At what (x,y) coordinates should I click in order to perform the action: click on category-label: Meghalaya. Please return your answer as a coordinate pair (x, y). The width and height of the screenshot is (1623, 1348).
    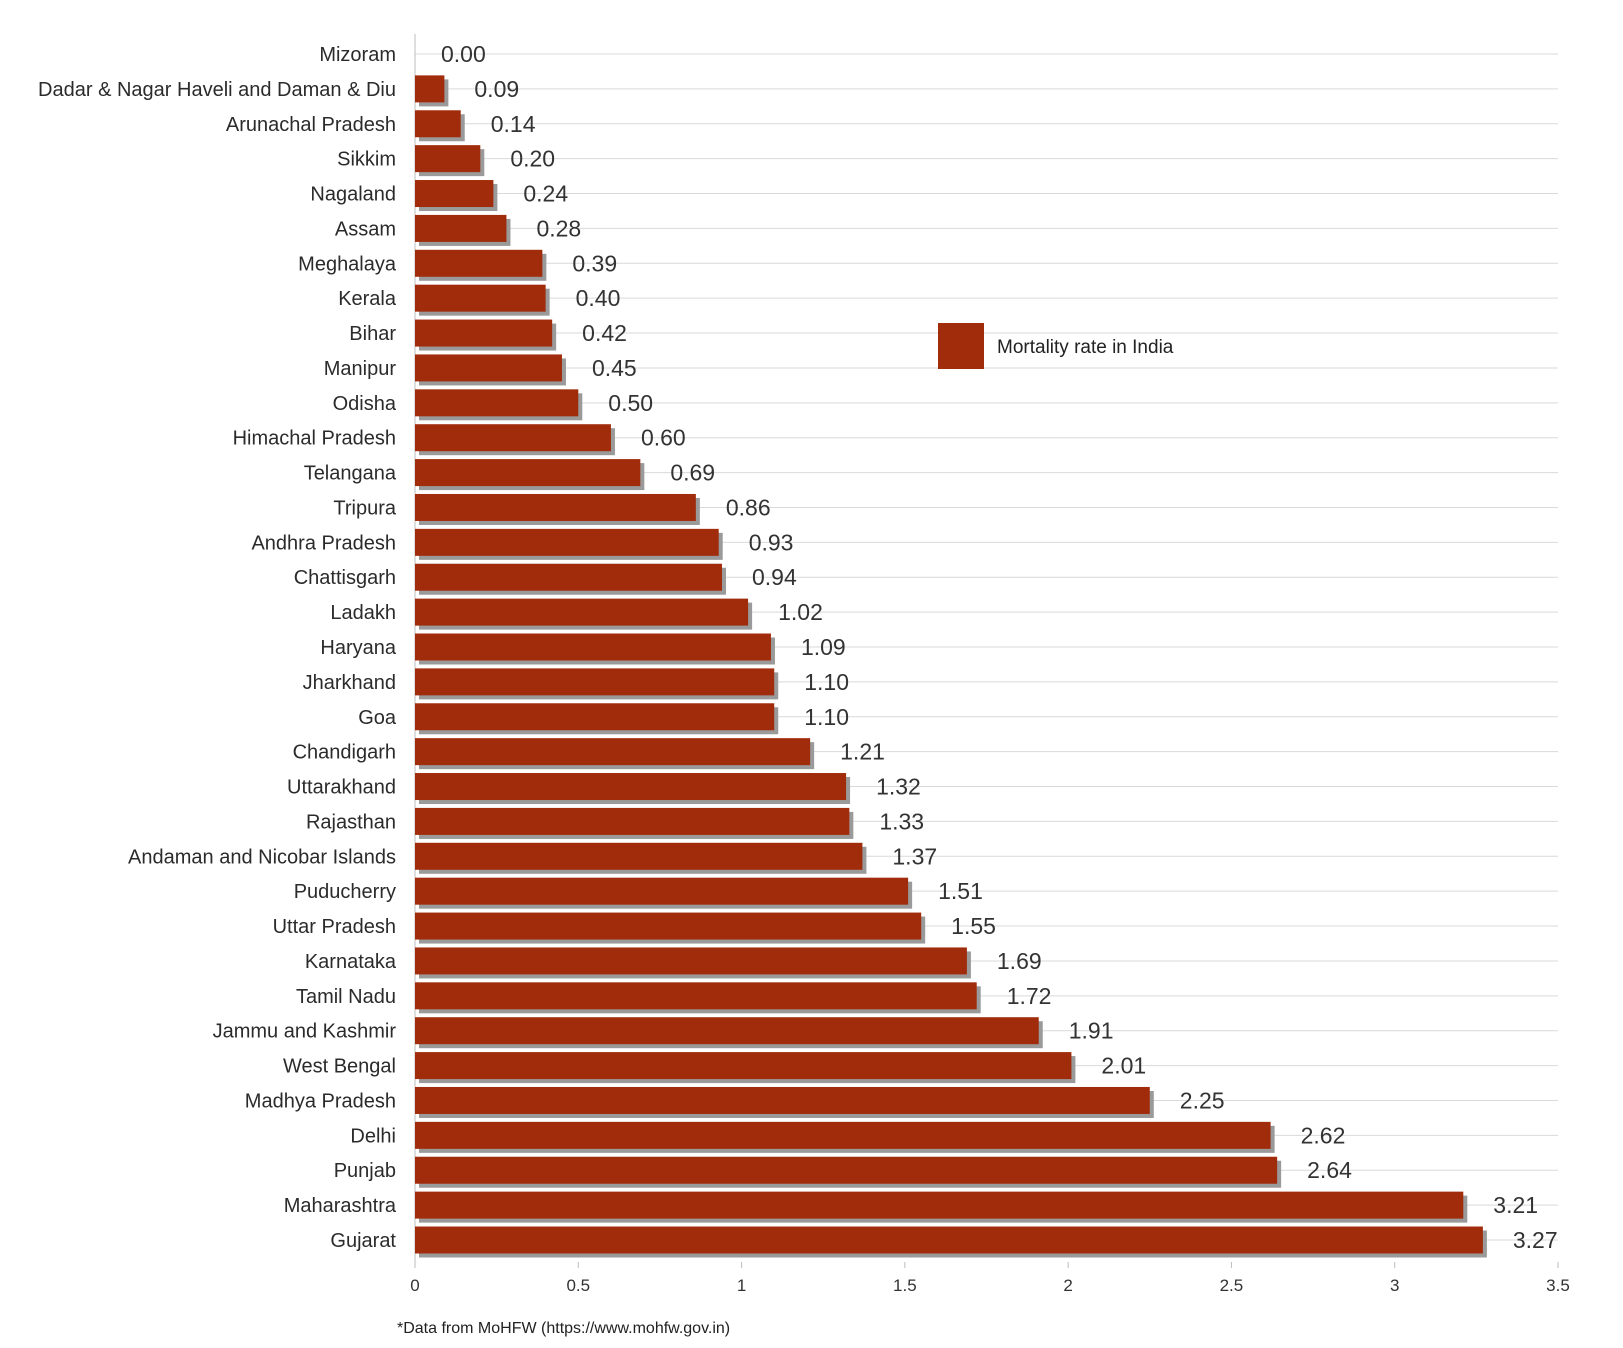
    Looking at the image, I should click on (347, 264).